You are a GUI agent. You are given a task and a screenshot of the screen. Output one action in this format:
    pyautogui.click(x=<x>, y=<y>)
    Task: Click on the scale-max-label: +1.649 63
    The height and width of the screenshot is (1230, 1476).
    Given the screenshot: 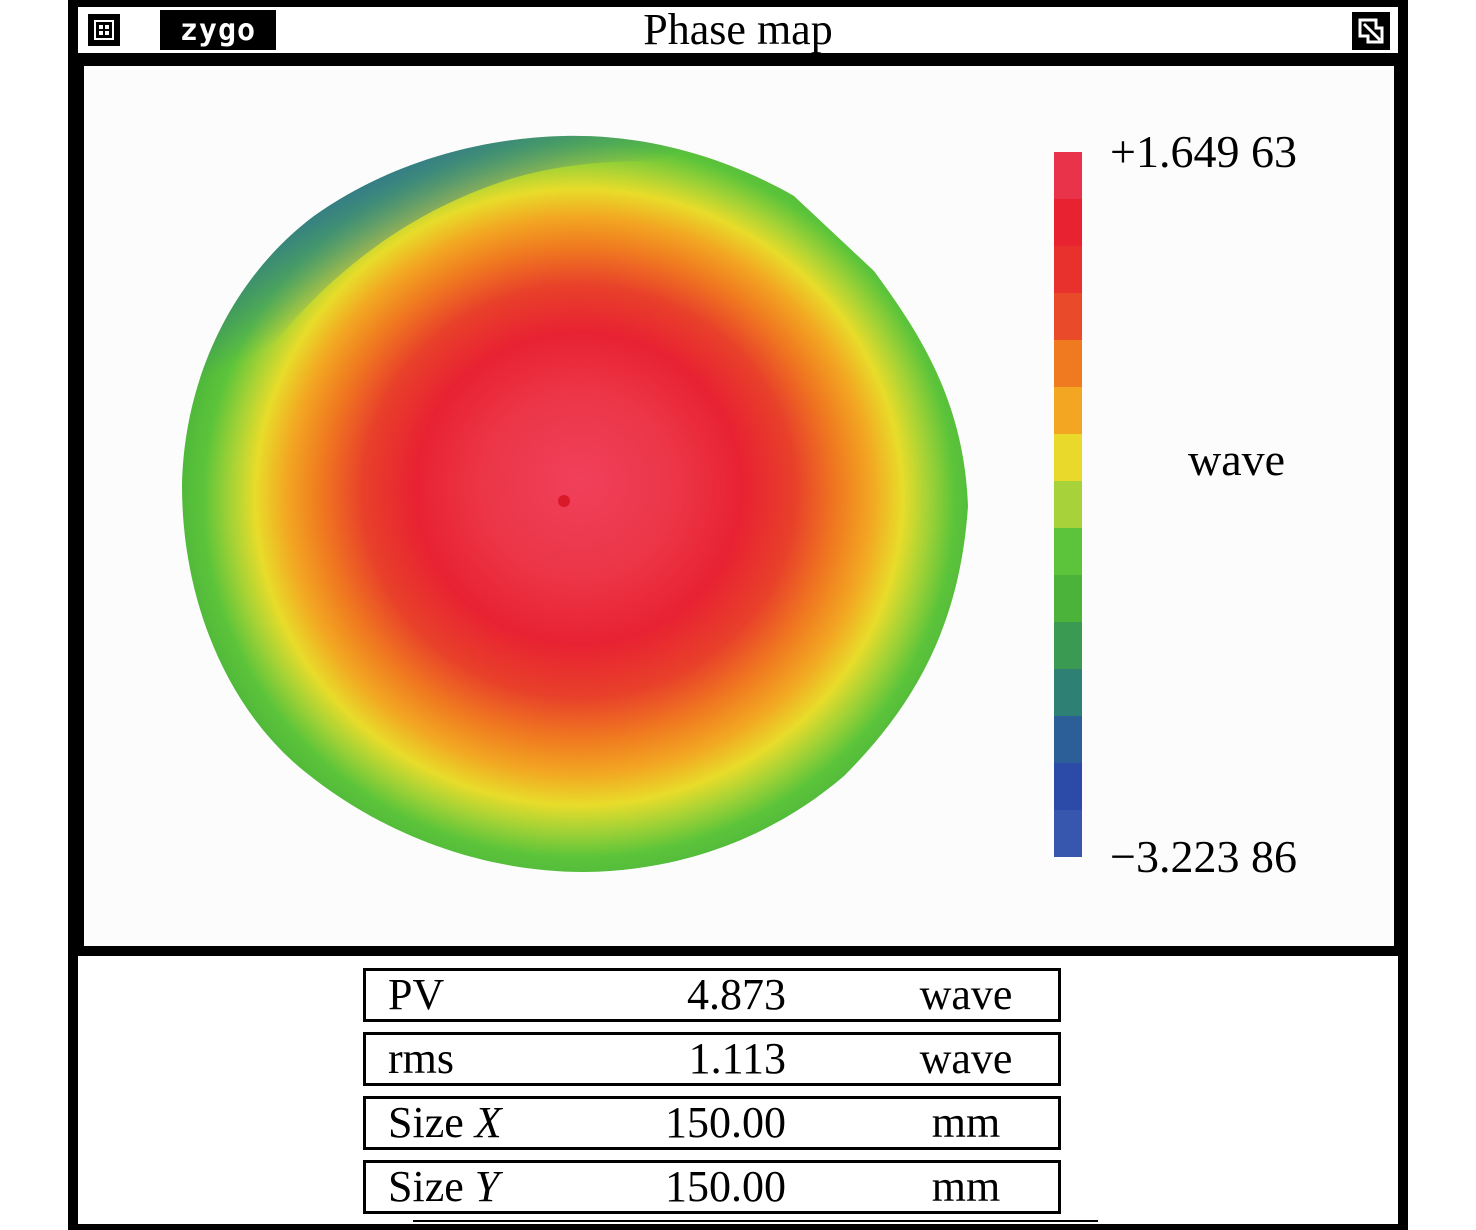 What is the action you would take?
    pyautogui.click(x=1203, y=151)
    